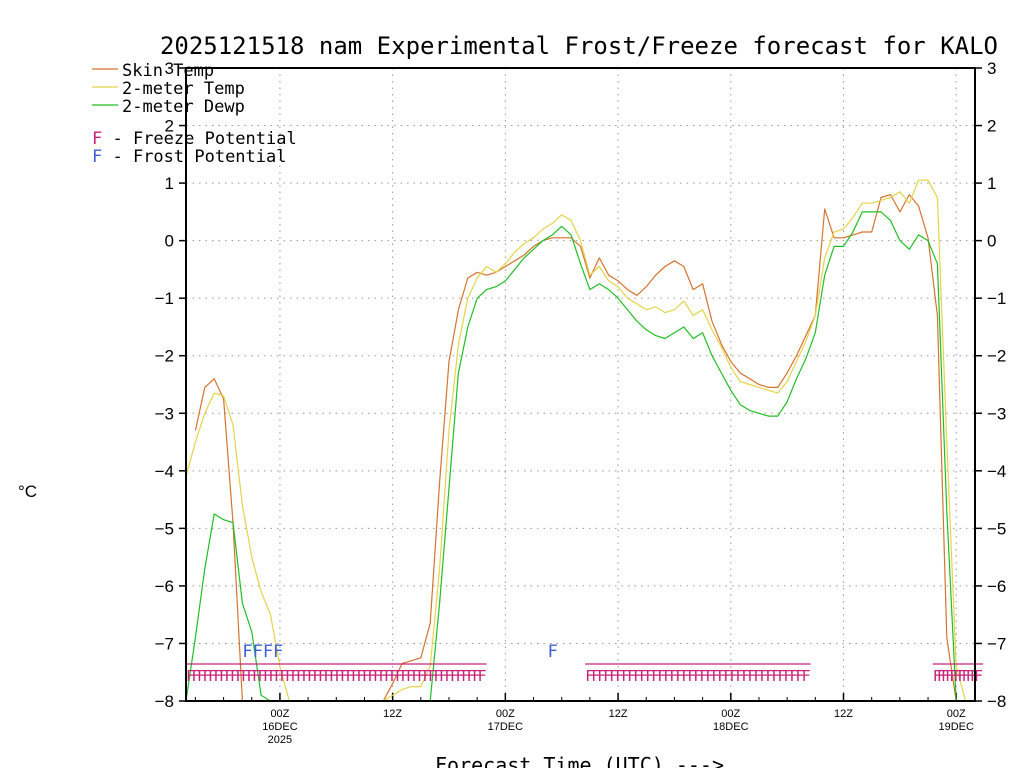 This screenshot has height=768, width=1024. Describe the element at coordinates (169, 183) in the screenshot. I see `y-tick-label-left: 1` at that location.